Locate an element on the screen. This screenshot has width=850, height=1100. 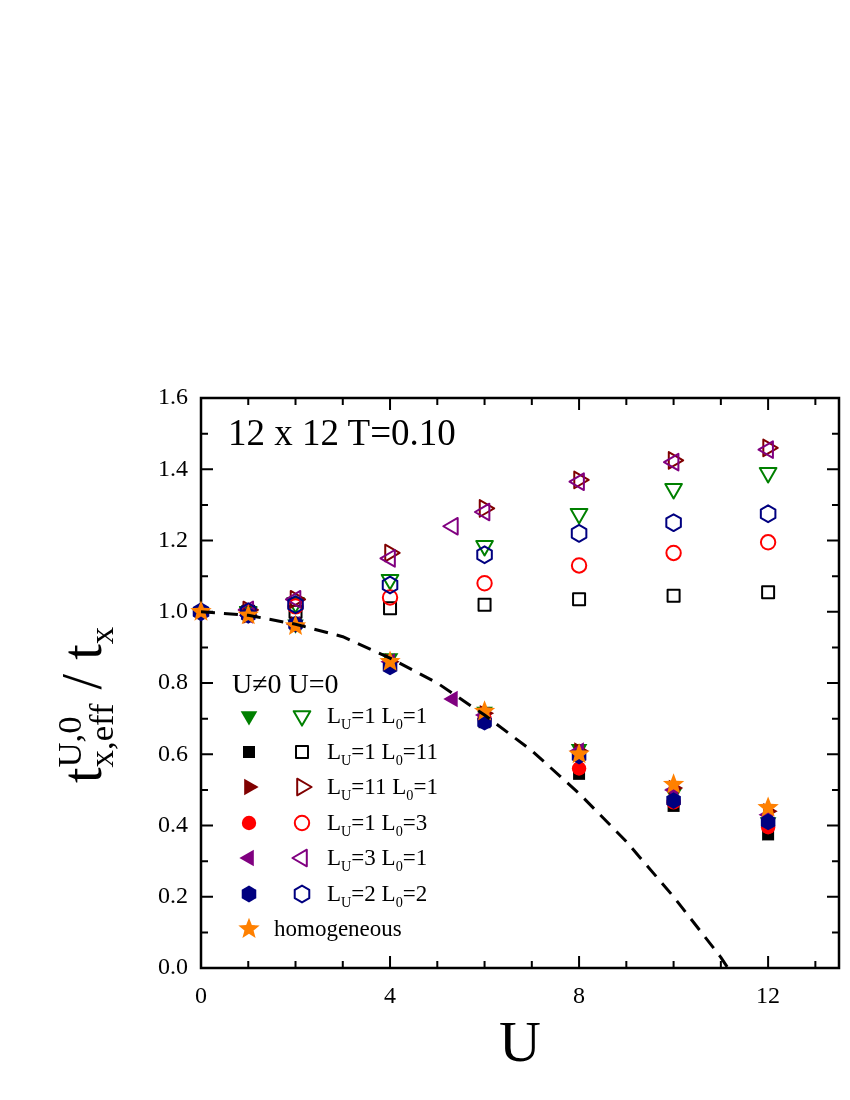
x-tick-label: 12 is located at coordinates (768, 994).